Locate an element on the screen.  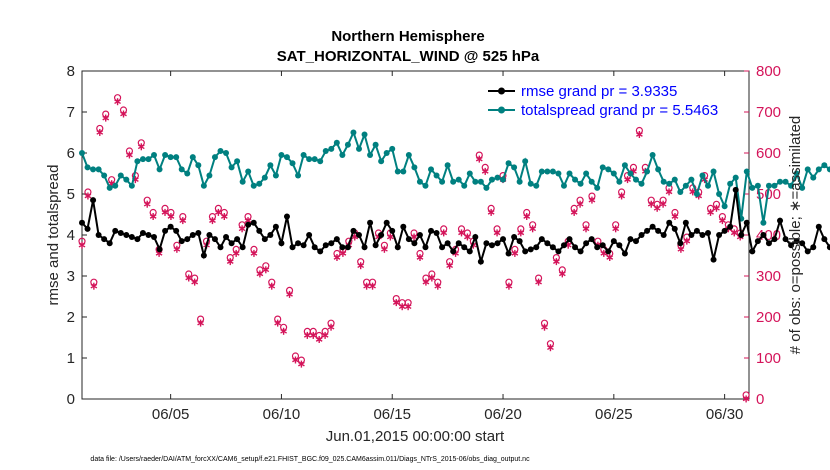
y-left-tick-label: 6 is located at coordinates (71, 153).